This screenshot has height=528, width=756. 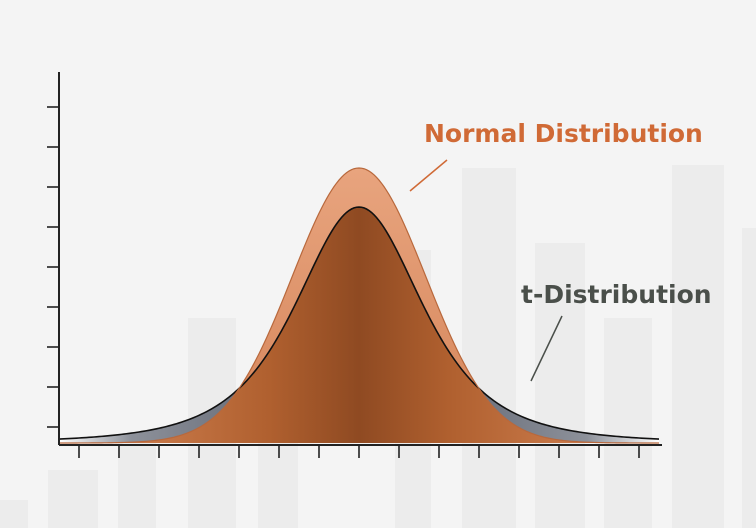 I want to click on normal-distribution-label: Normal Distribution, so click(x=563, y=133).